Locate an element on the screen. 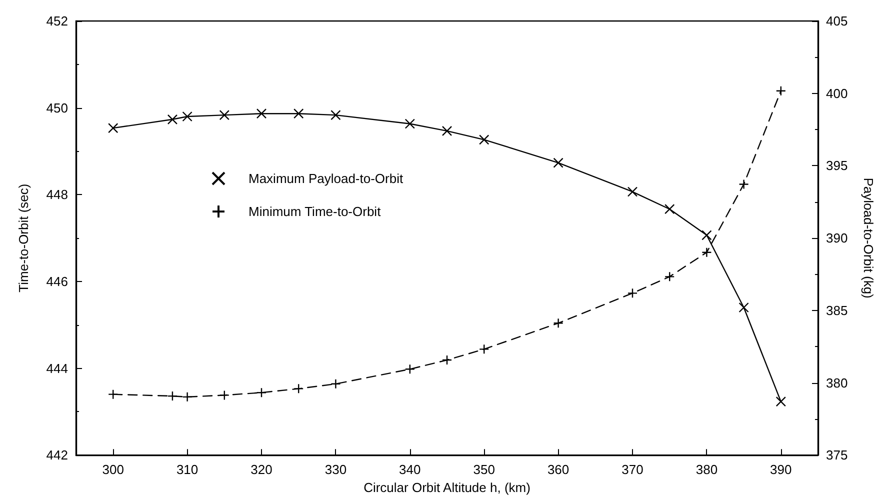 The width and height of the screenshot is (883, 499). y2-tick-label: 400 is located at coordinates (837, 93).